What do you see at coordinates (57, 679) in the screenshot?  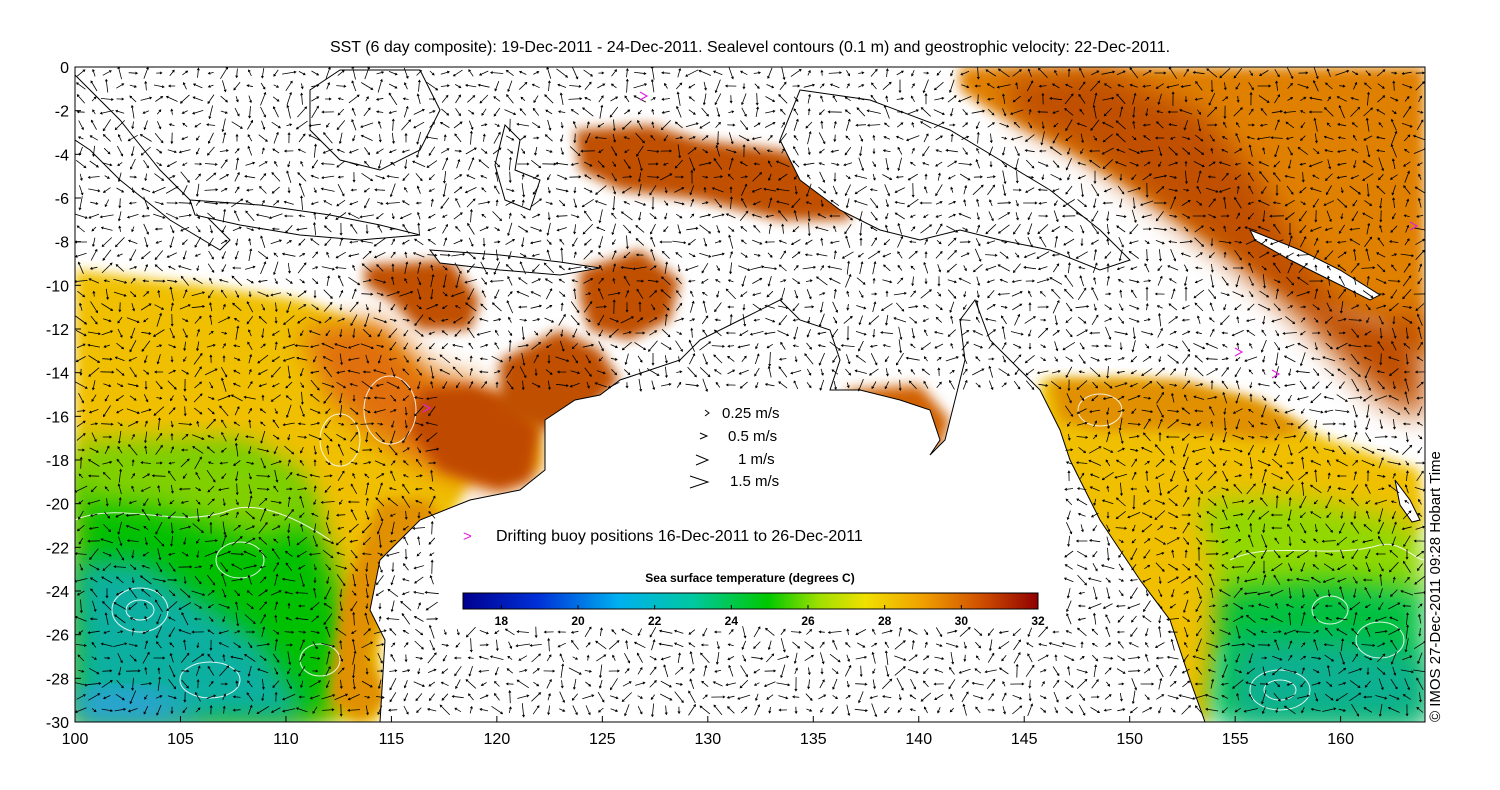 I see `y-tick-label: -28` at bounding box center [57, 679].